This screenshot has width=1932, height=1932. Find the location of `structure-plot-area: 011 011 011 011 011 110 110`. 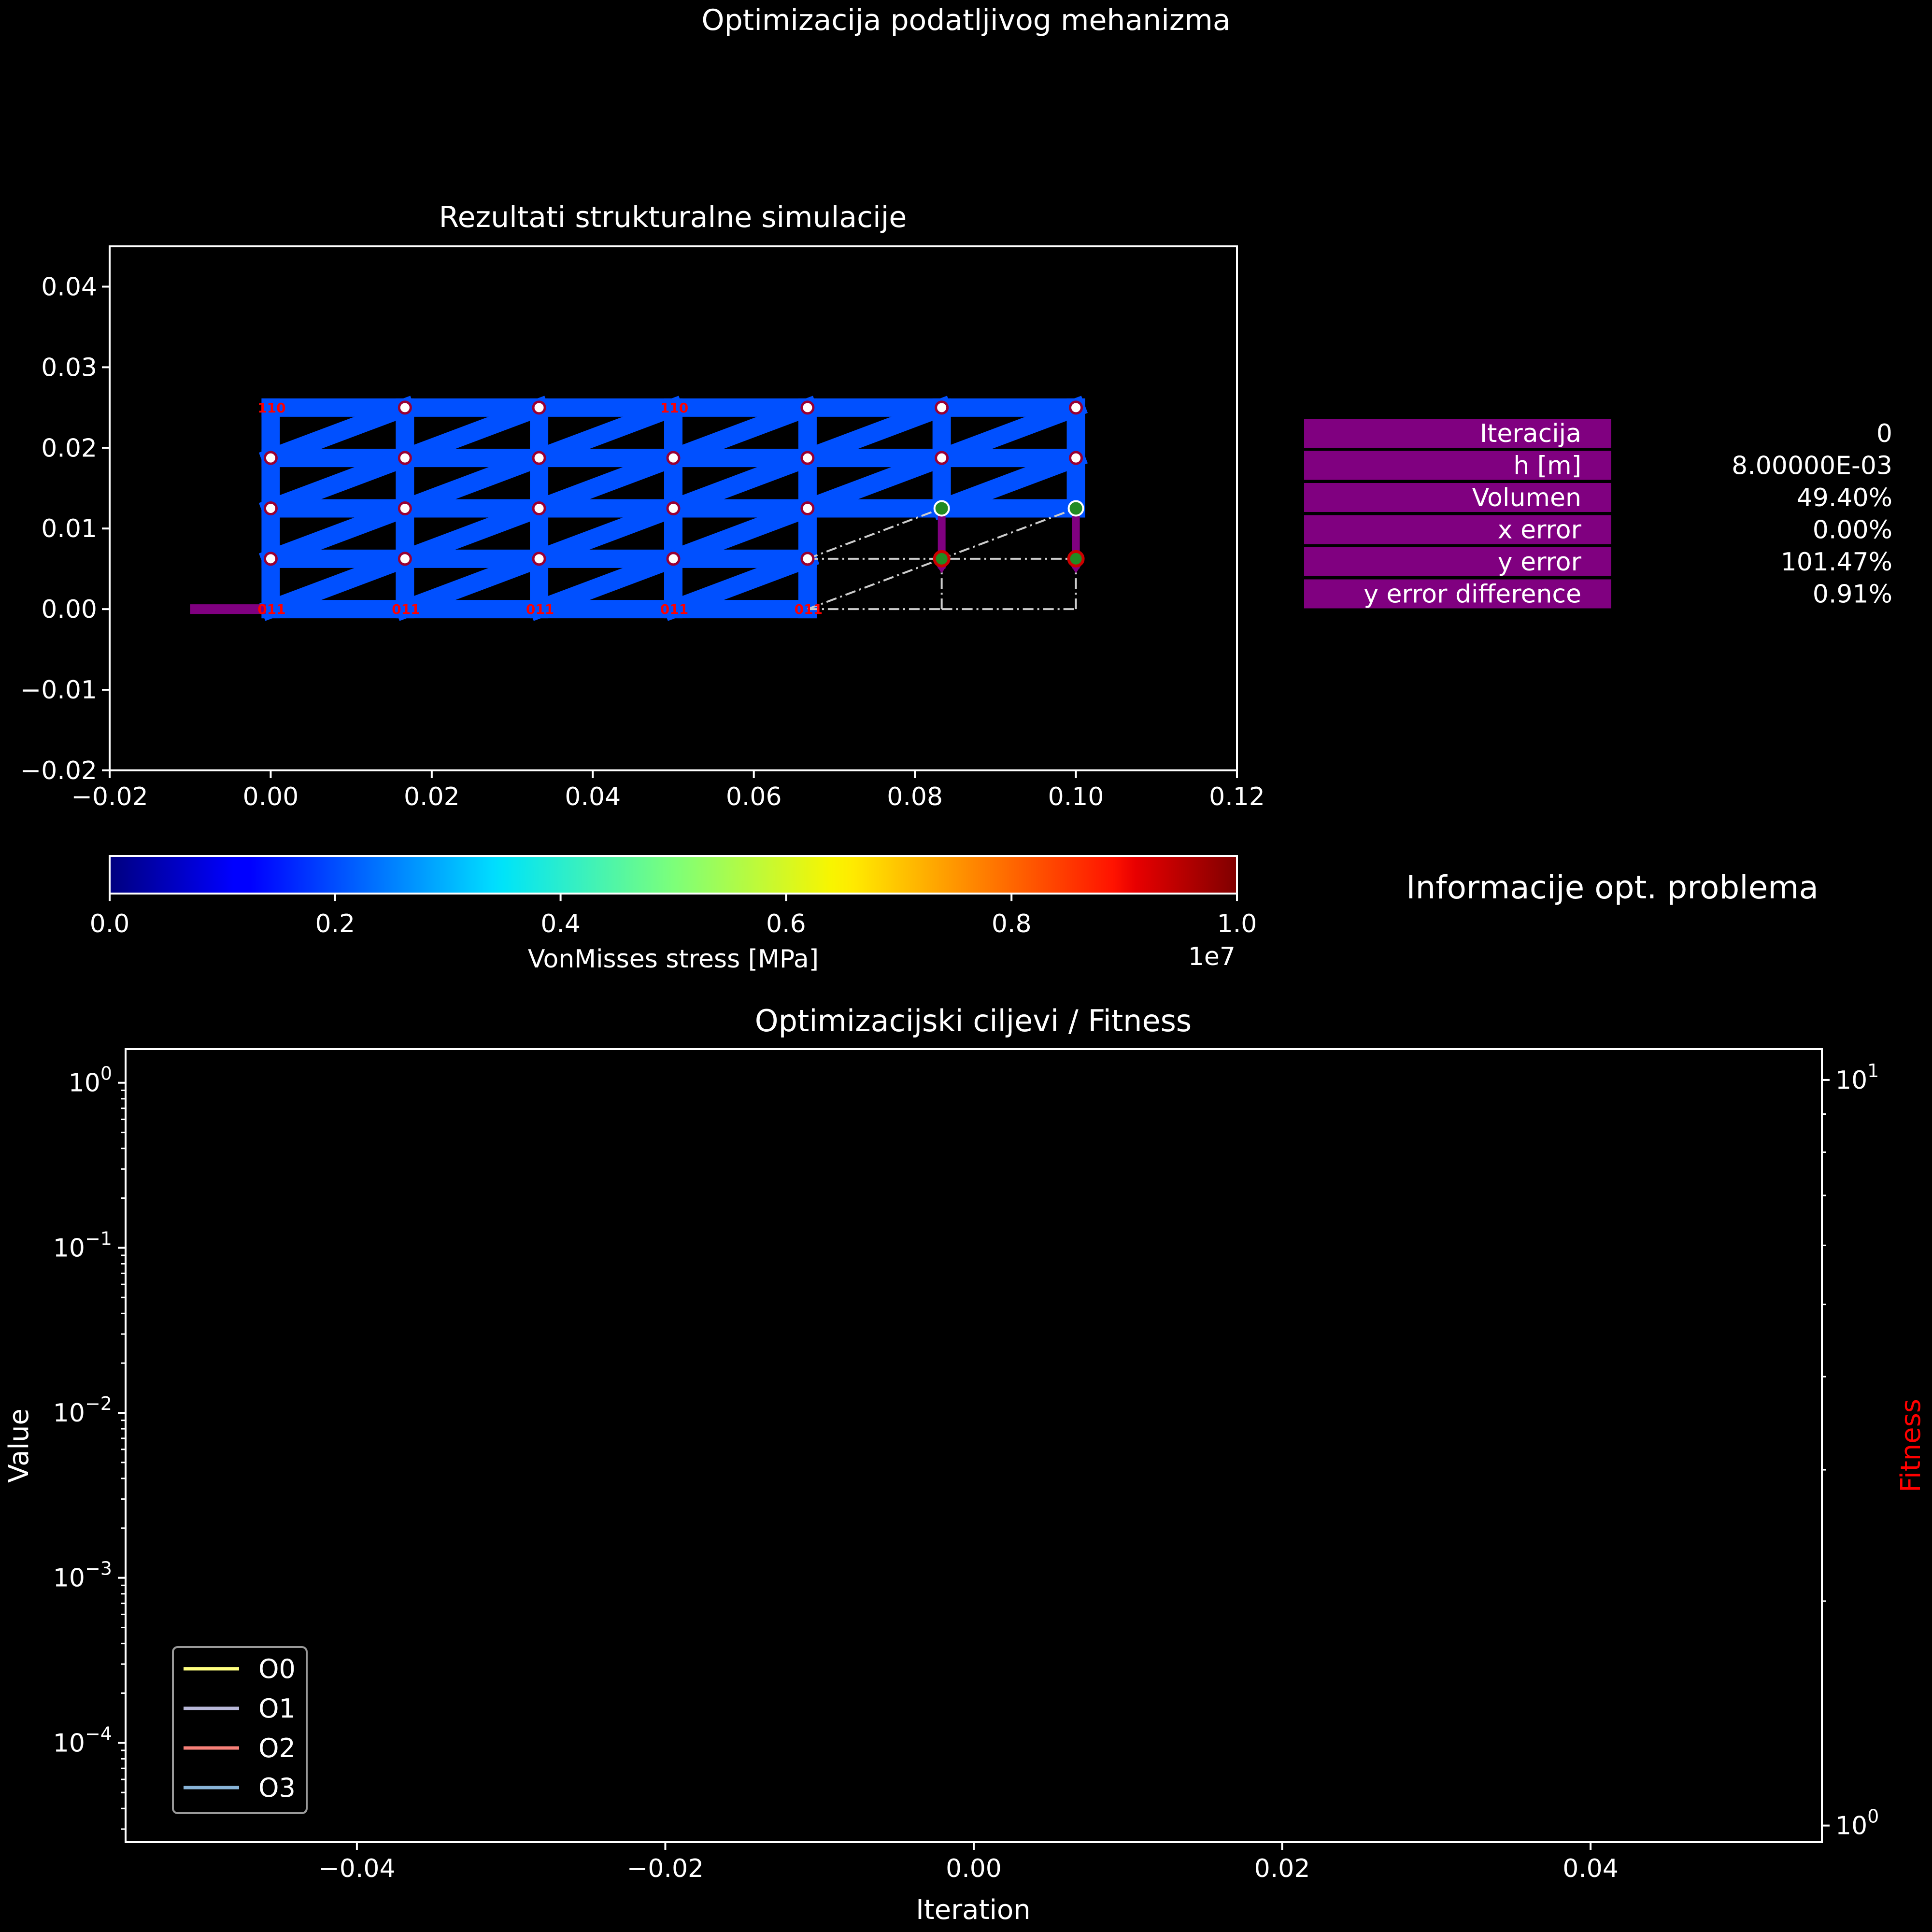

structure-plot-area: 011 011 011 011 011 110 110 is located at coordinates (639, 508).